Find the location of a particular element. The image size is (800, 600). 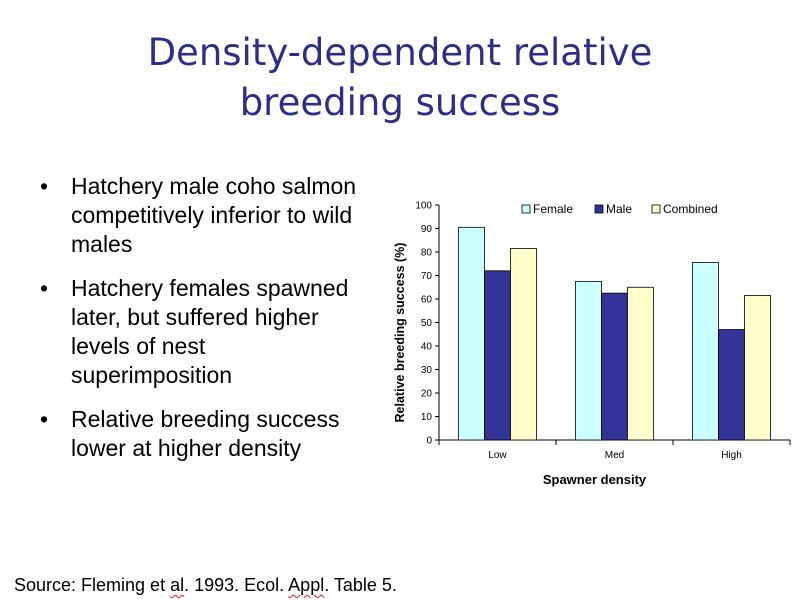

source-suffix: . Table 5. is located at coordinates (360, 585).